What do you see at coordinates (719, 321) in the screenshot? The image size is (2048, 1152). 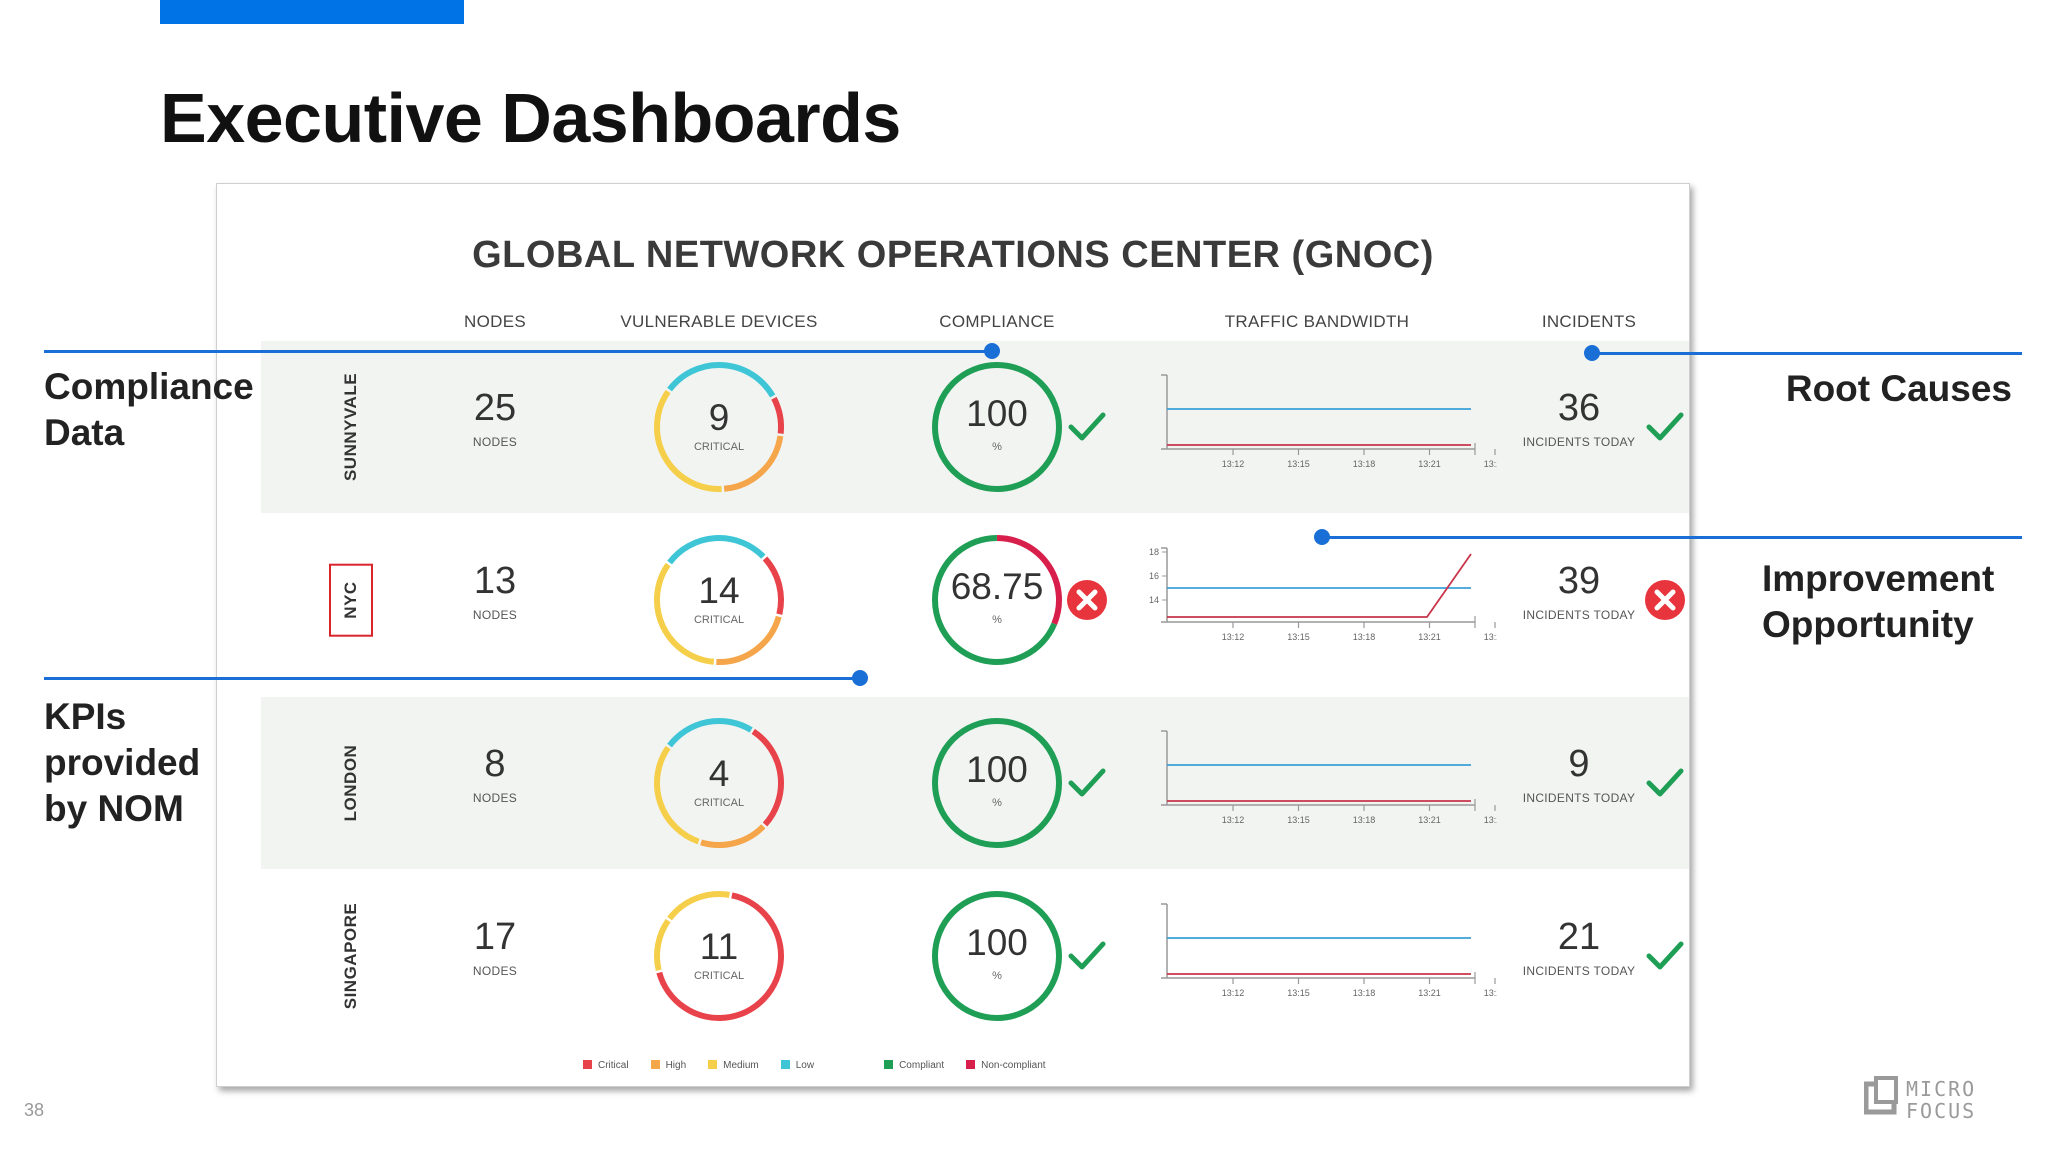 I see `column-header-vulnerable-devices: VULNERABLE DEVICES` at bounding box center [719, 321].